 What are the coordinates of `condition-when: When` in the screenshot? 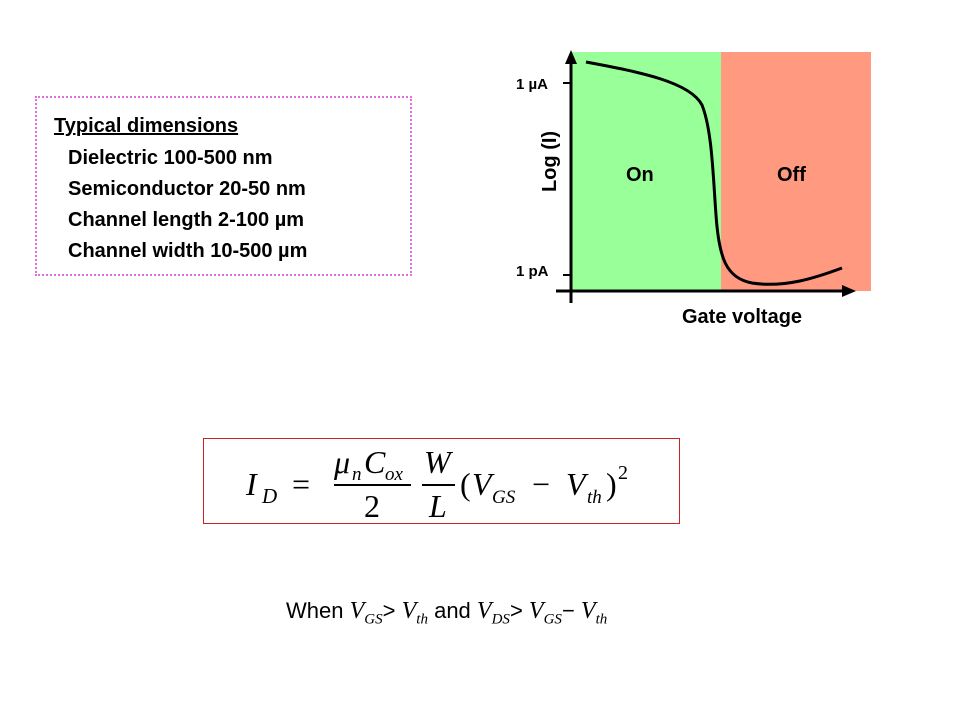 It's located at (315, 610).